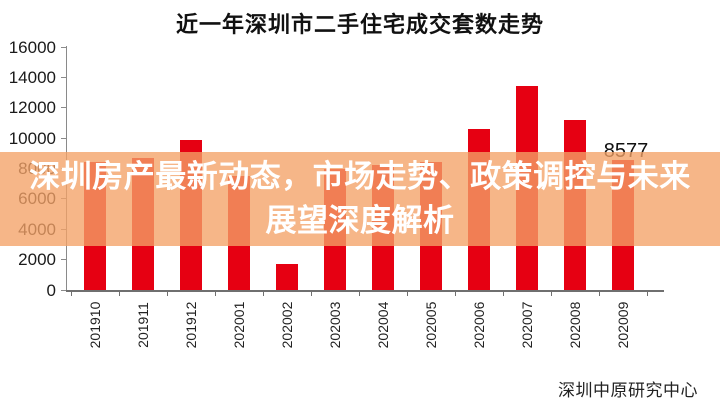 Image resolution: width=720 pixels, height=401 pixels. I want to click on y-axis-label-16000: 16000, so click(32, 47).